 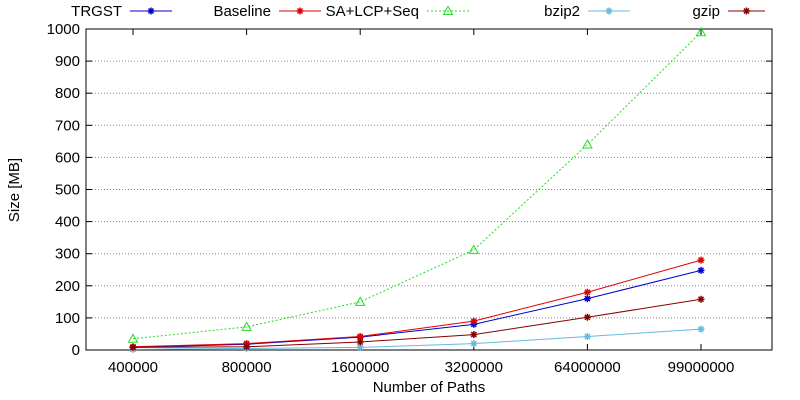 I want to click on legend-entry-baseline: Baseline, so click(x=267, y=11).